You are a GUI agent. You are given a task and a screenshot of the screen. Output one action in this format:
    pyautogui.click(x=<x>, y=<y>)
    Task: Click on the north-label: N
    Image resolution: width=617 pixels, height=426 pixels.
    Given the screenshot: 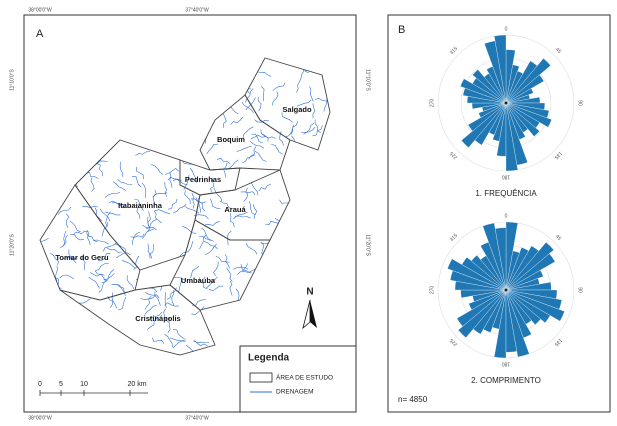 What is the action you would take?
    pyautogui.click(x=309, y=292)
    